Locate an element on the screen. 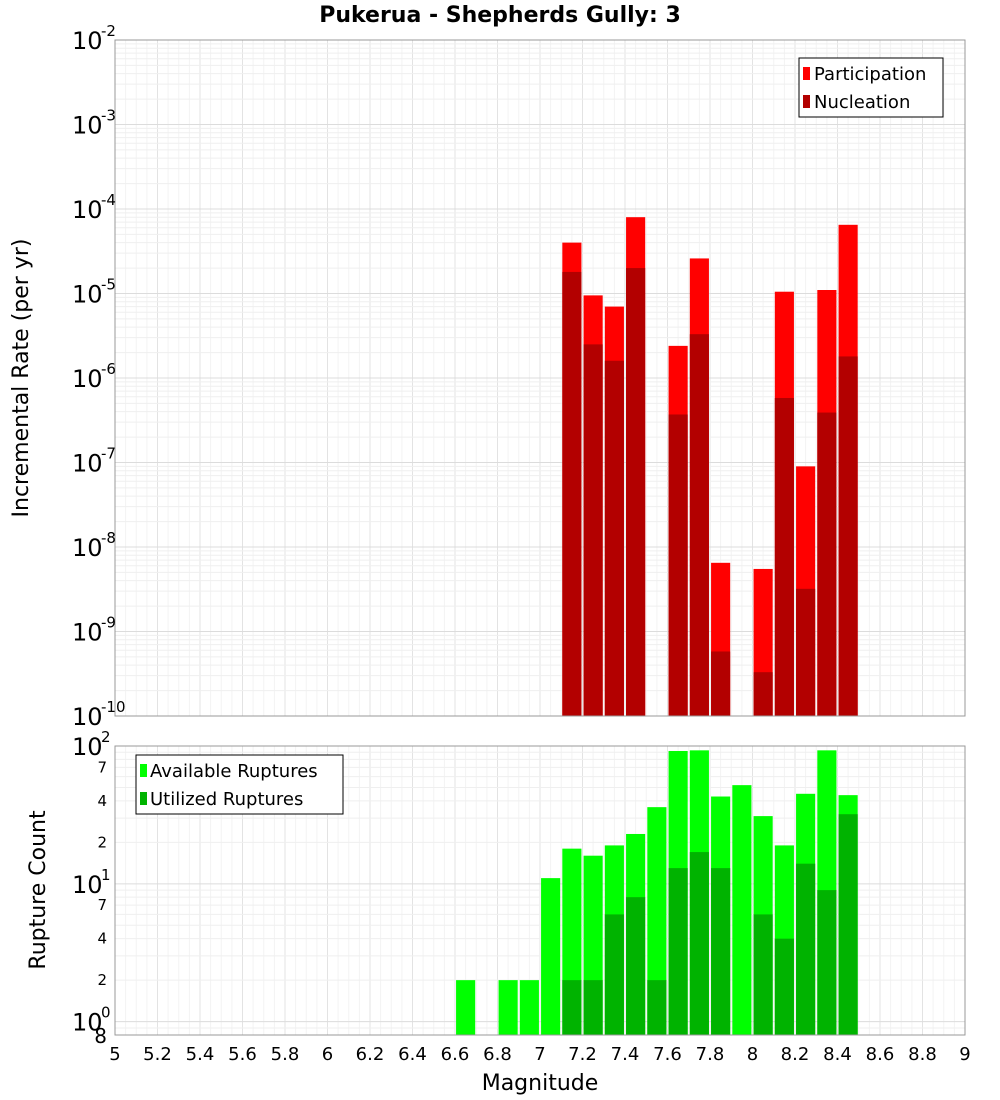  count-y-tick-exponent: 2 is located at coordinates (106, 737).